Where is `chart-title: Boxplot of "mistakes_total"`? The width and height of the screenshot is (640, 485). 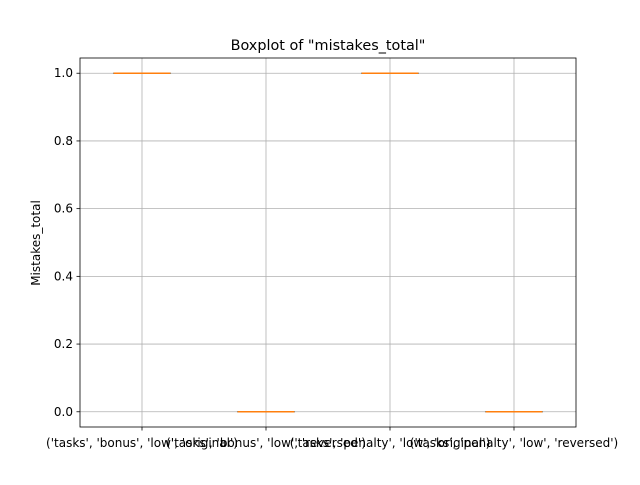 chart-title: Boxplot of "mistakes_total" is located at coordinates (328, 46).